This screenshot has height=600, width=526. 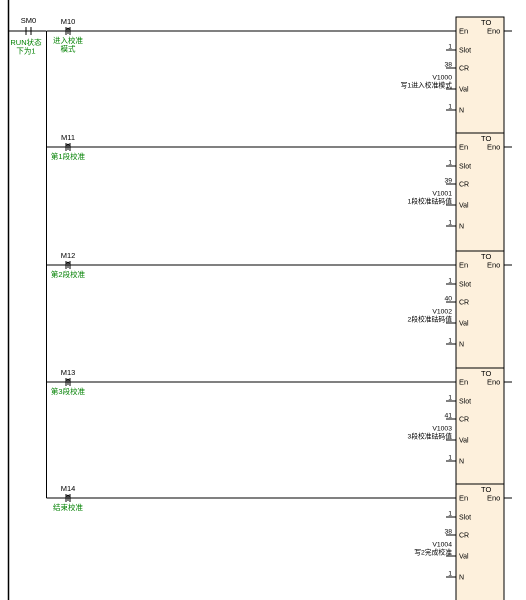 I want to click on rung-4-contact-edge-arrow-right, so click(x=68, y=379).